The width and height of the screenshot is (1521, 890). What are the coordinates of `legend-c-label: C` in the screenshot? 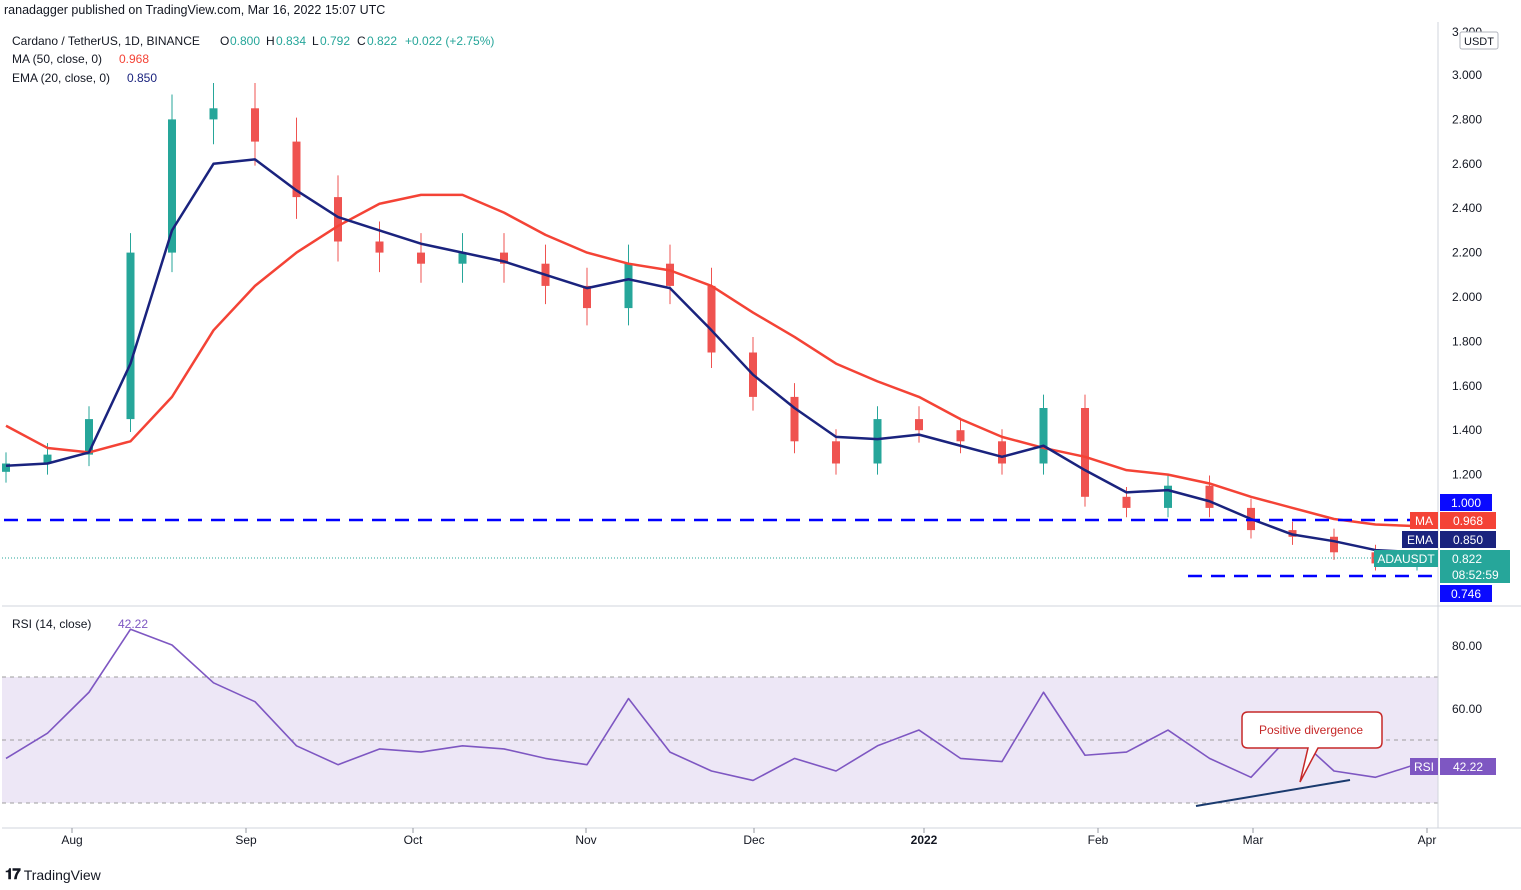 It's located at (361, 41).